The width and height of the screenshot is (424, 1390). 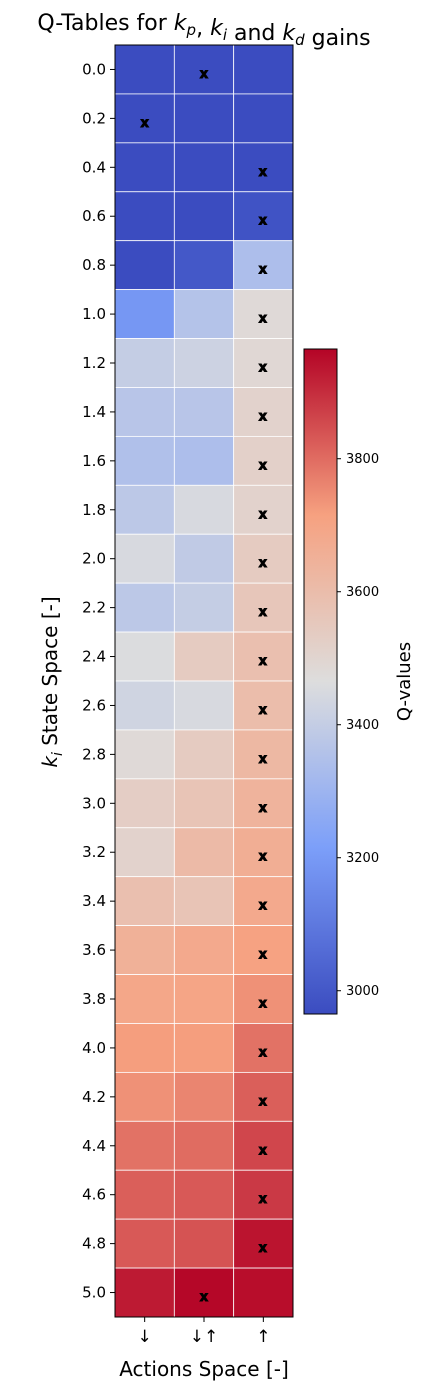 I want to click on x-axis-ticks: ↓ ↓↑ ↑, so click(x=204, y=1332).